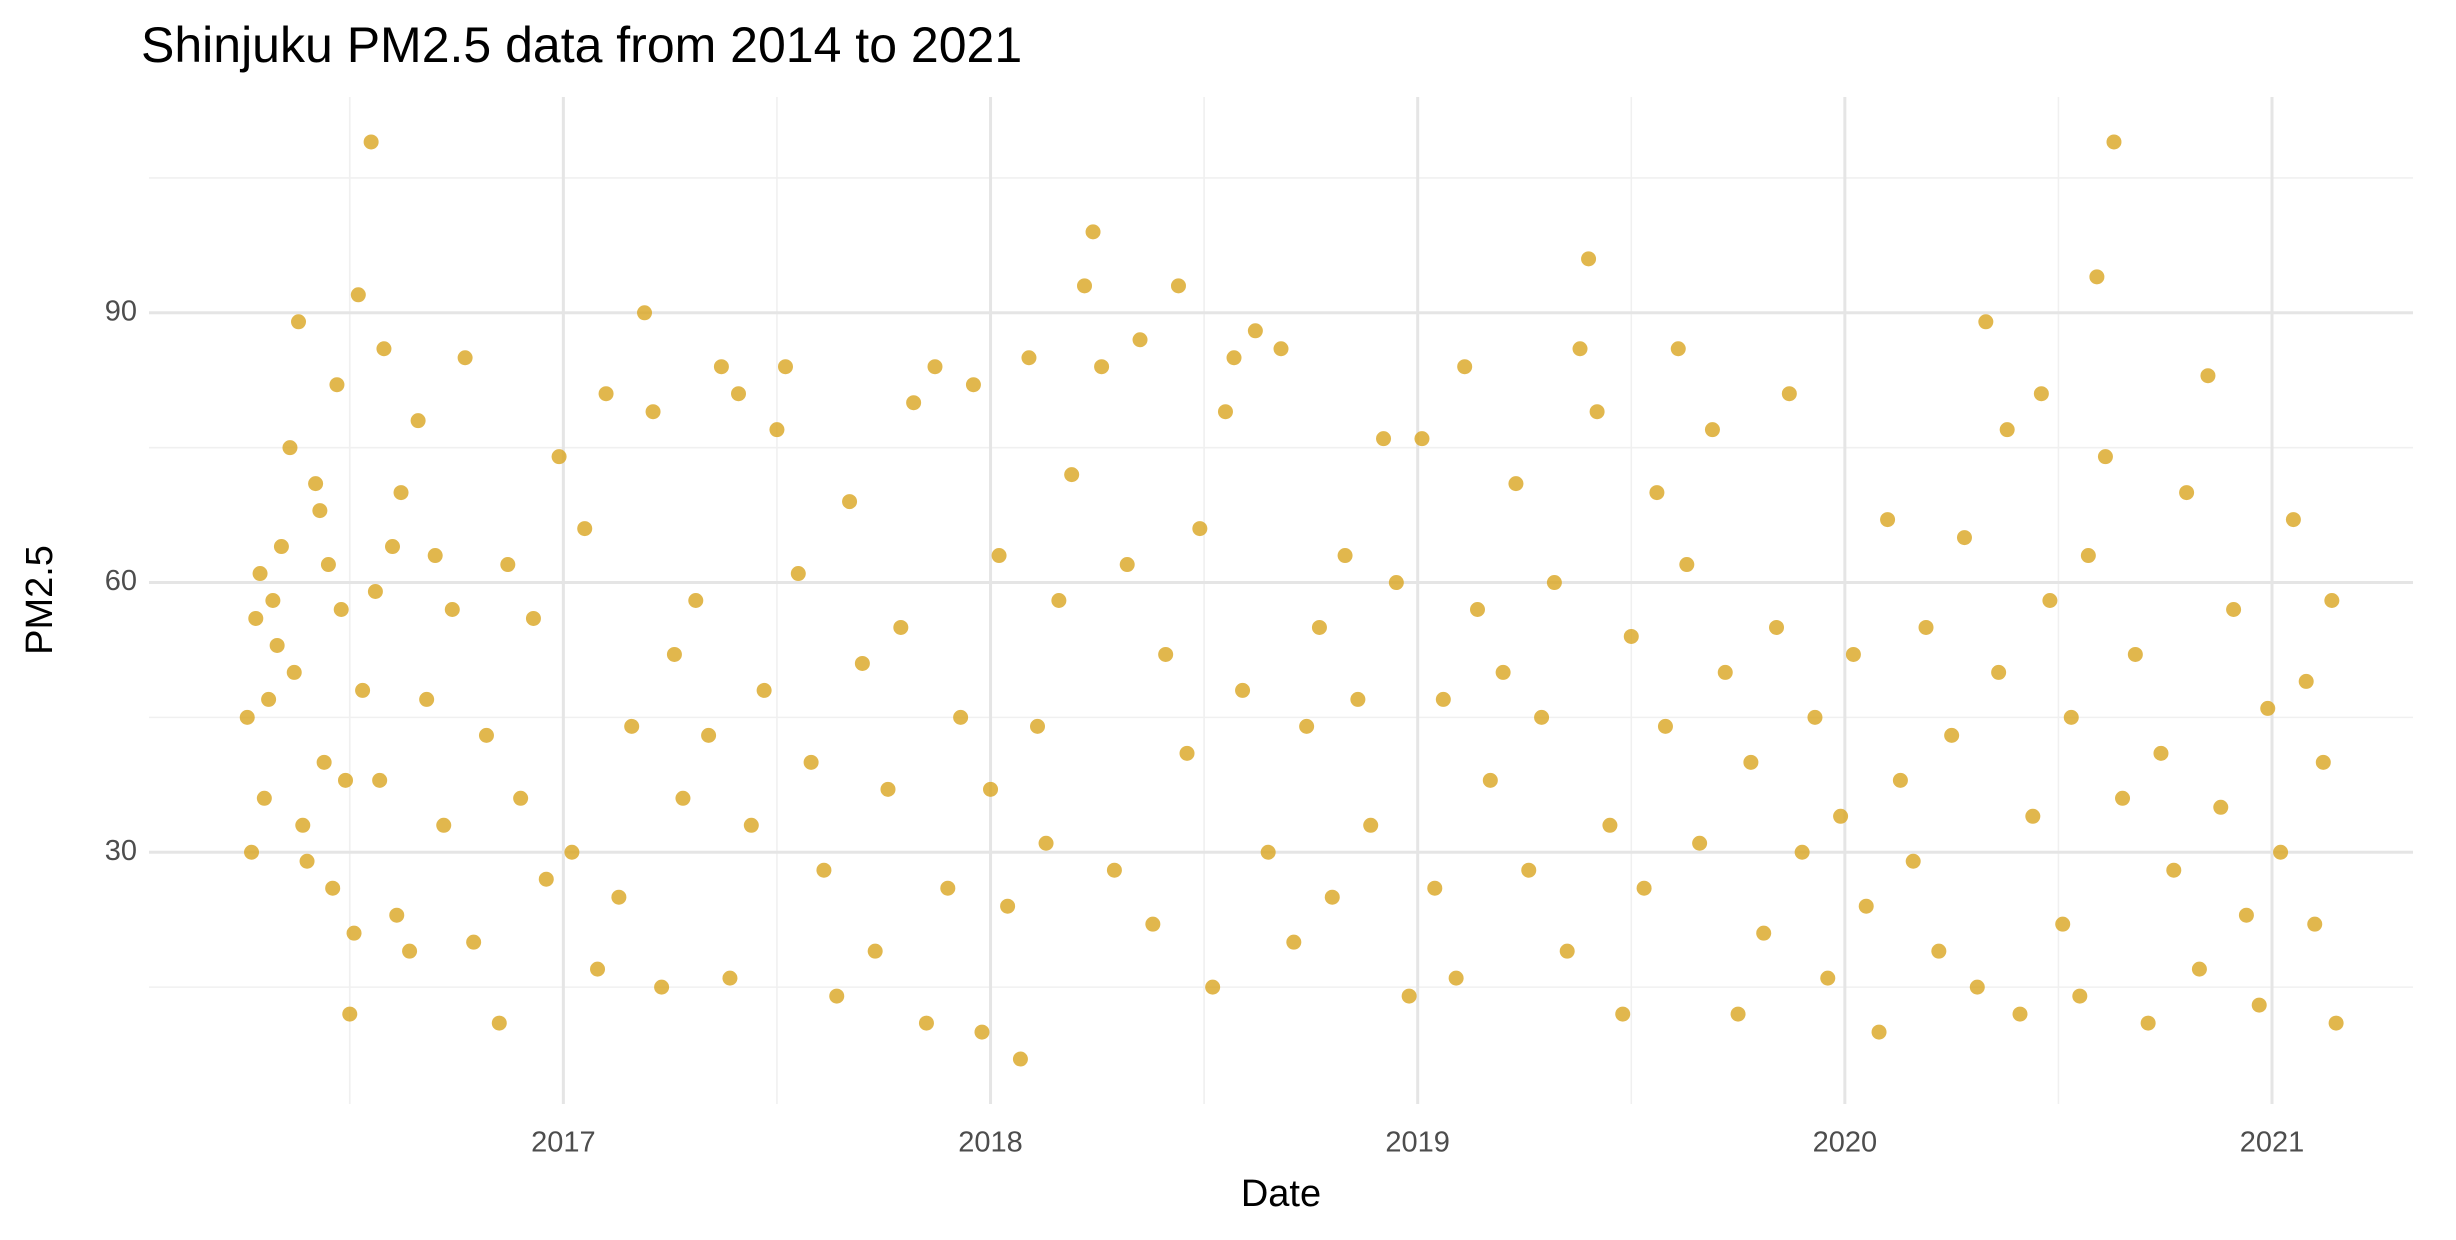 This screenshot has height=1240, width=2456. Describe the element at coordinates (1281, 1194) in the screenshot. I see `x-axis-title: Date` at that location.